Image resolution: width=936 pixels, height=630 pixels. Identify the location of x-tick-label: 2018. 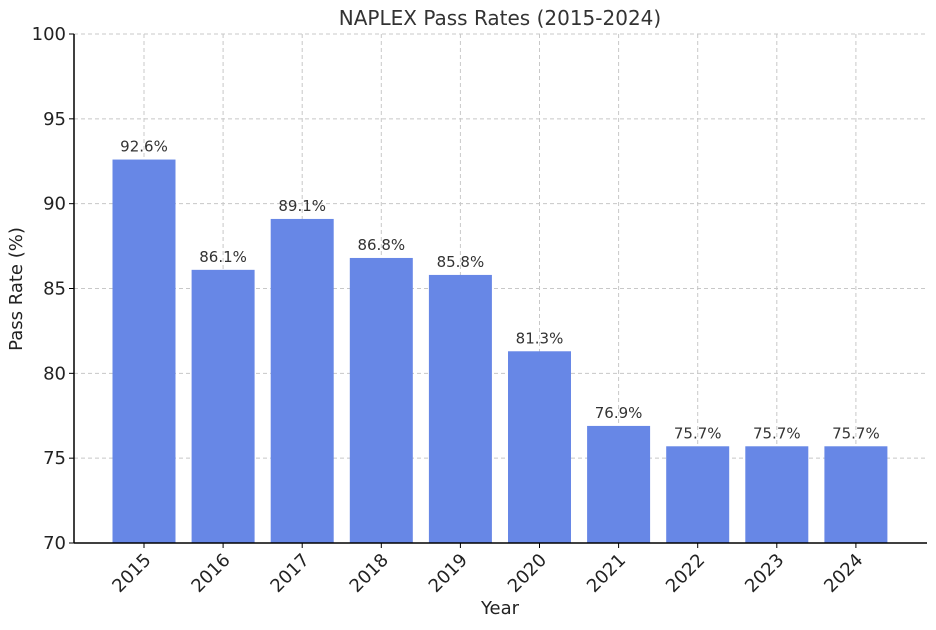
(369, 573).